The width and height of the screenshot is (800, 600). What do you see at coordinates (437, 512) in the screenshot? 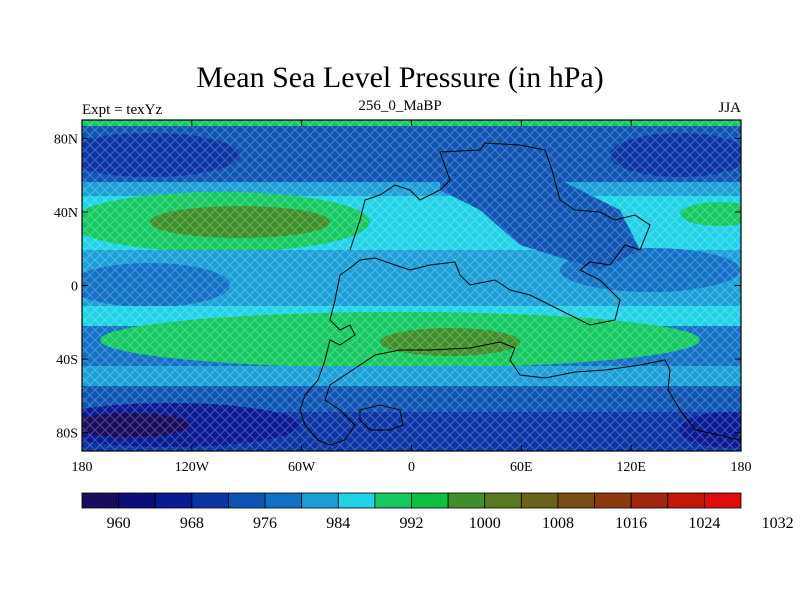
I see `colorbar: 960968976984992100010081016102410321040` at bounding box center [437, 512].